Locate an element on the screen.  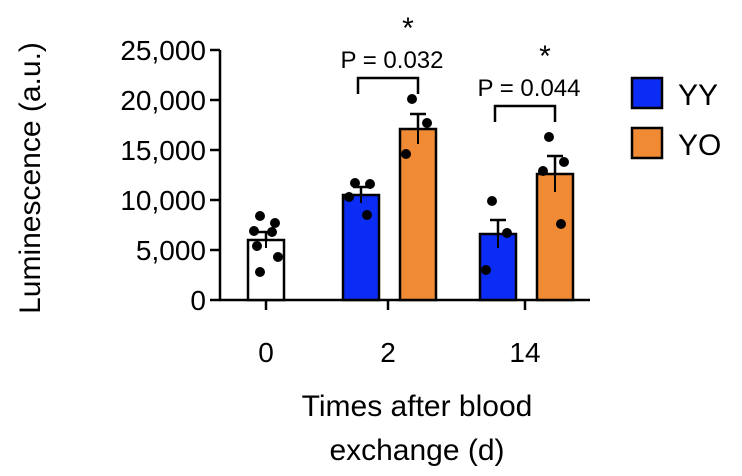
significance-annotations: P = 0.032*P = 0.044* is located at coordinates (461, 67).